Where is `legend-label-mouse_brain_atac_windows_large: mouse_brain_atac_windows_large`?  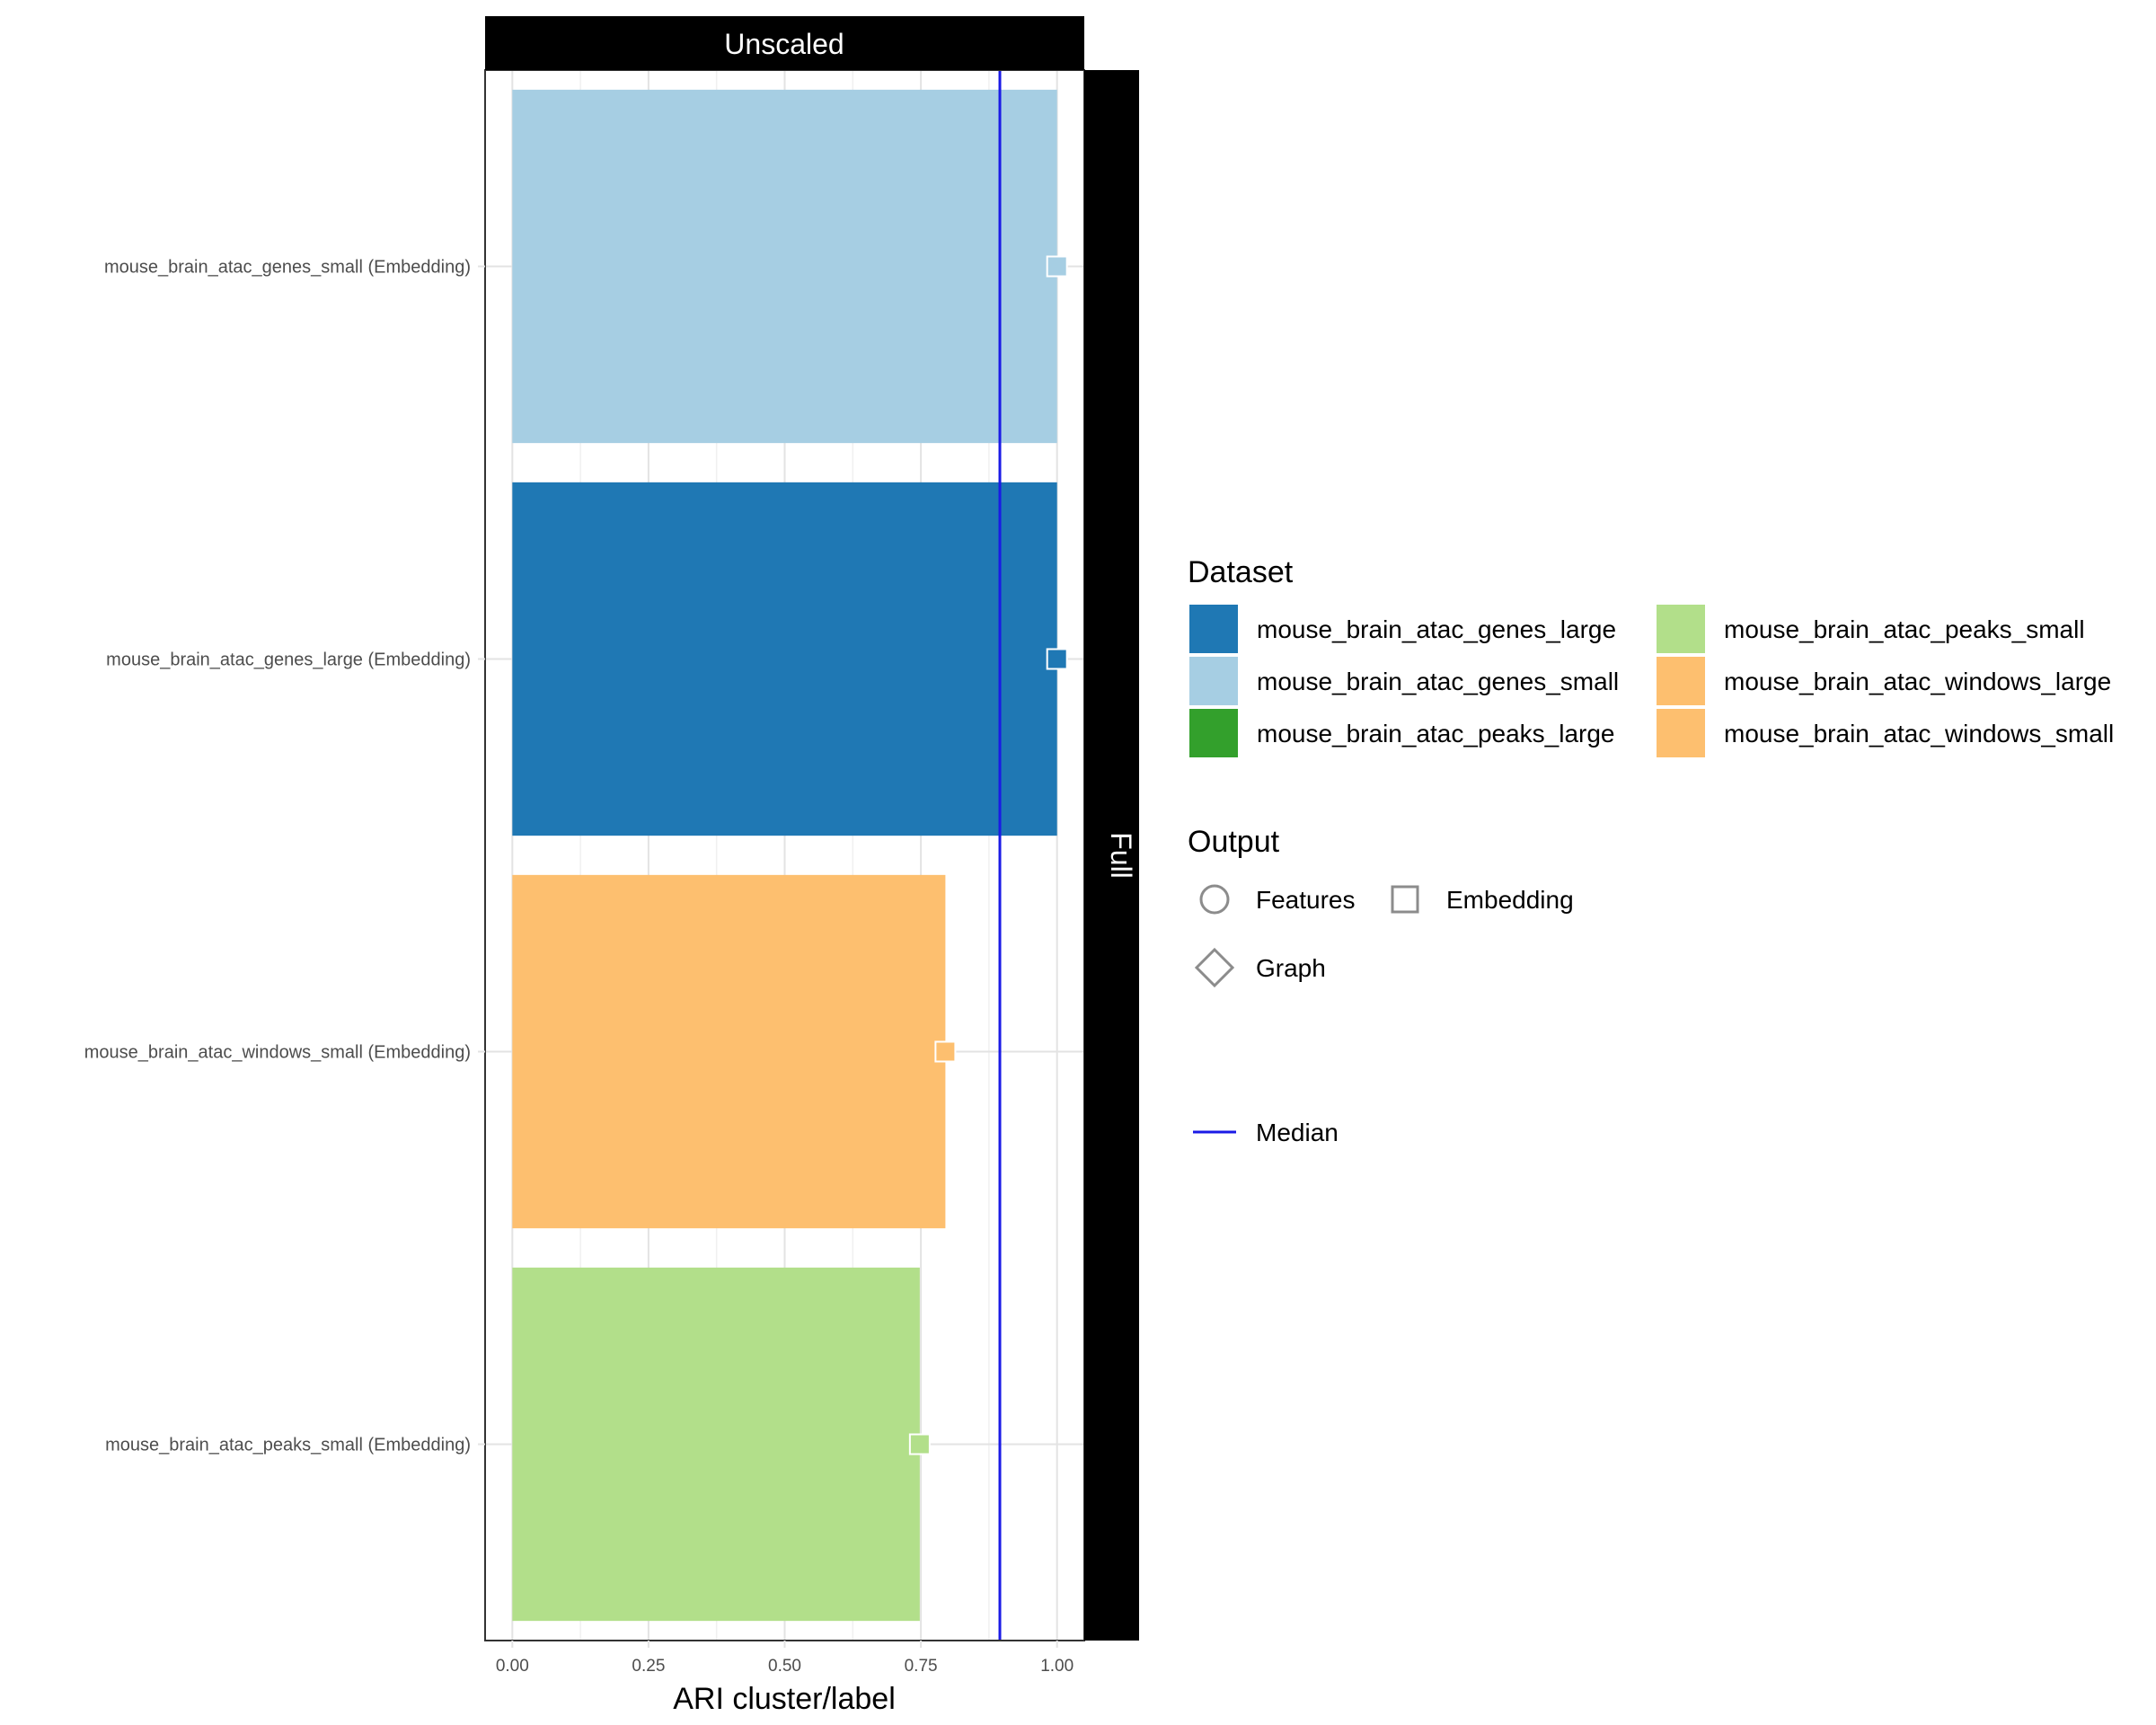 legend-label-mouse_brain_atac_windows_large: mouse_brain_atac_windows_large is located at coordinates (1918, 681).